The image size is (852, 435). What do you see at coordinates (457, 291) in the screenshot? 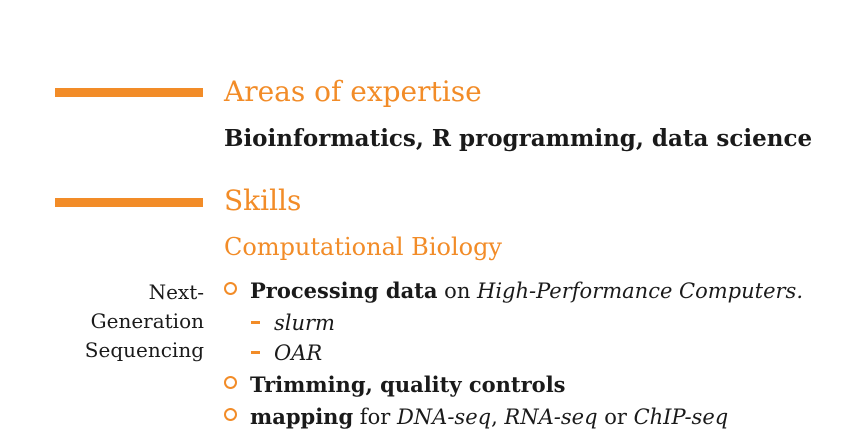
I see `item-text: on` at bounding box center [457, 291].